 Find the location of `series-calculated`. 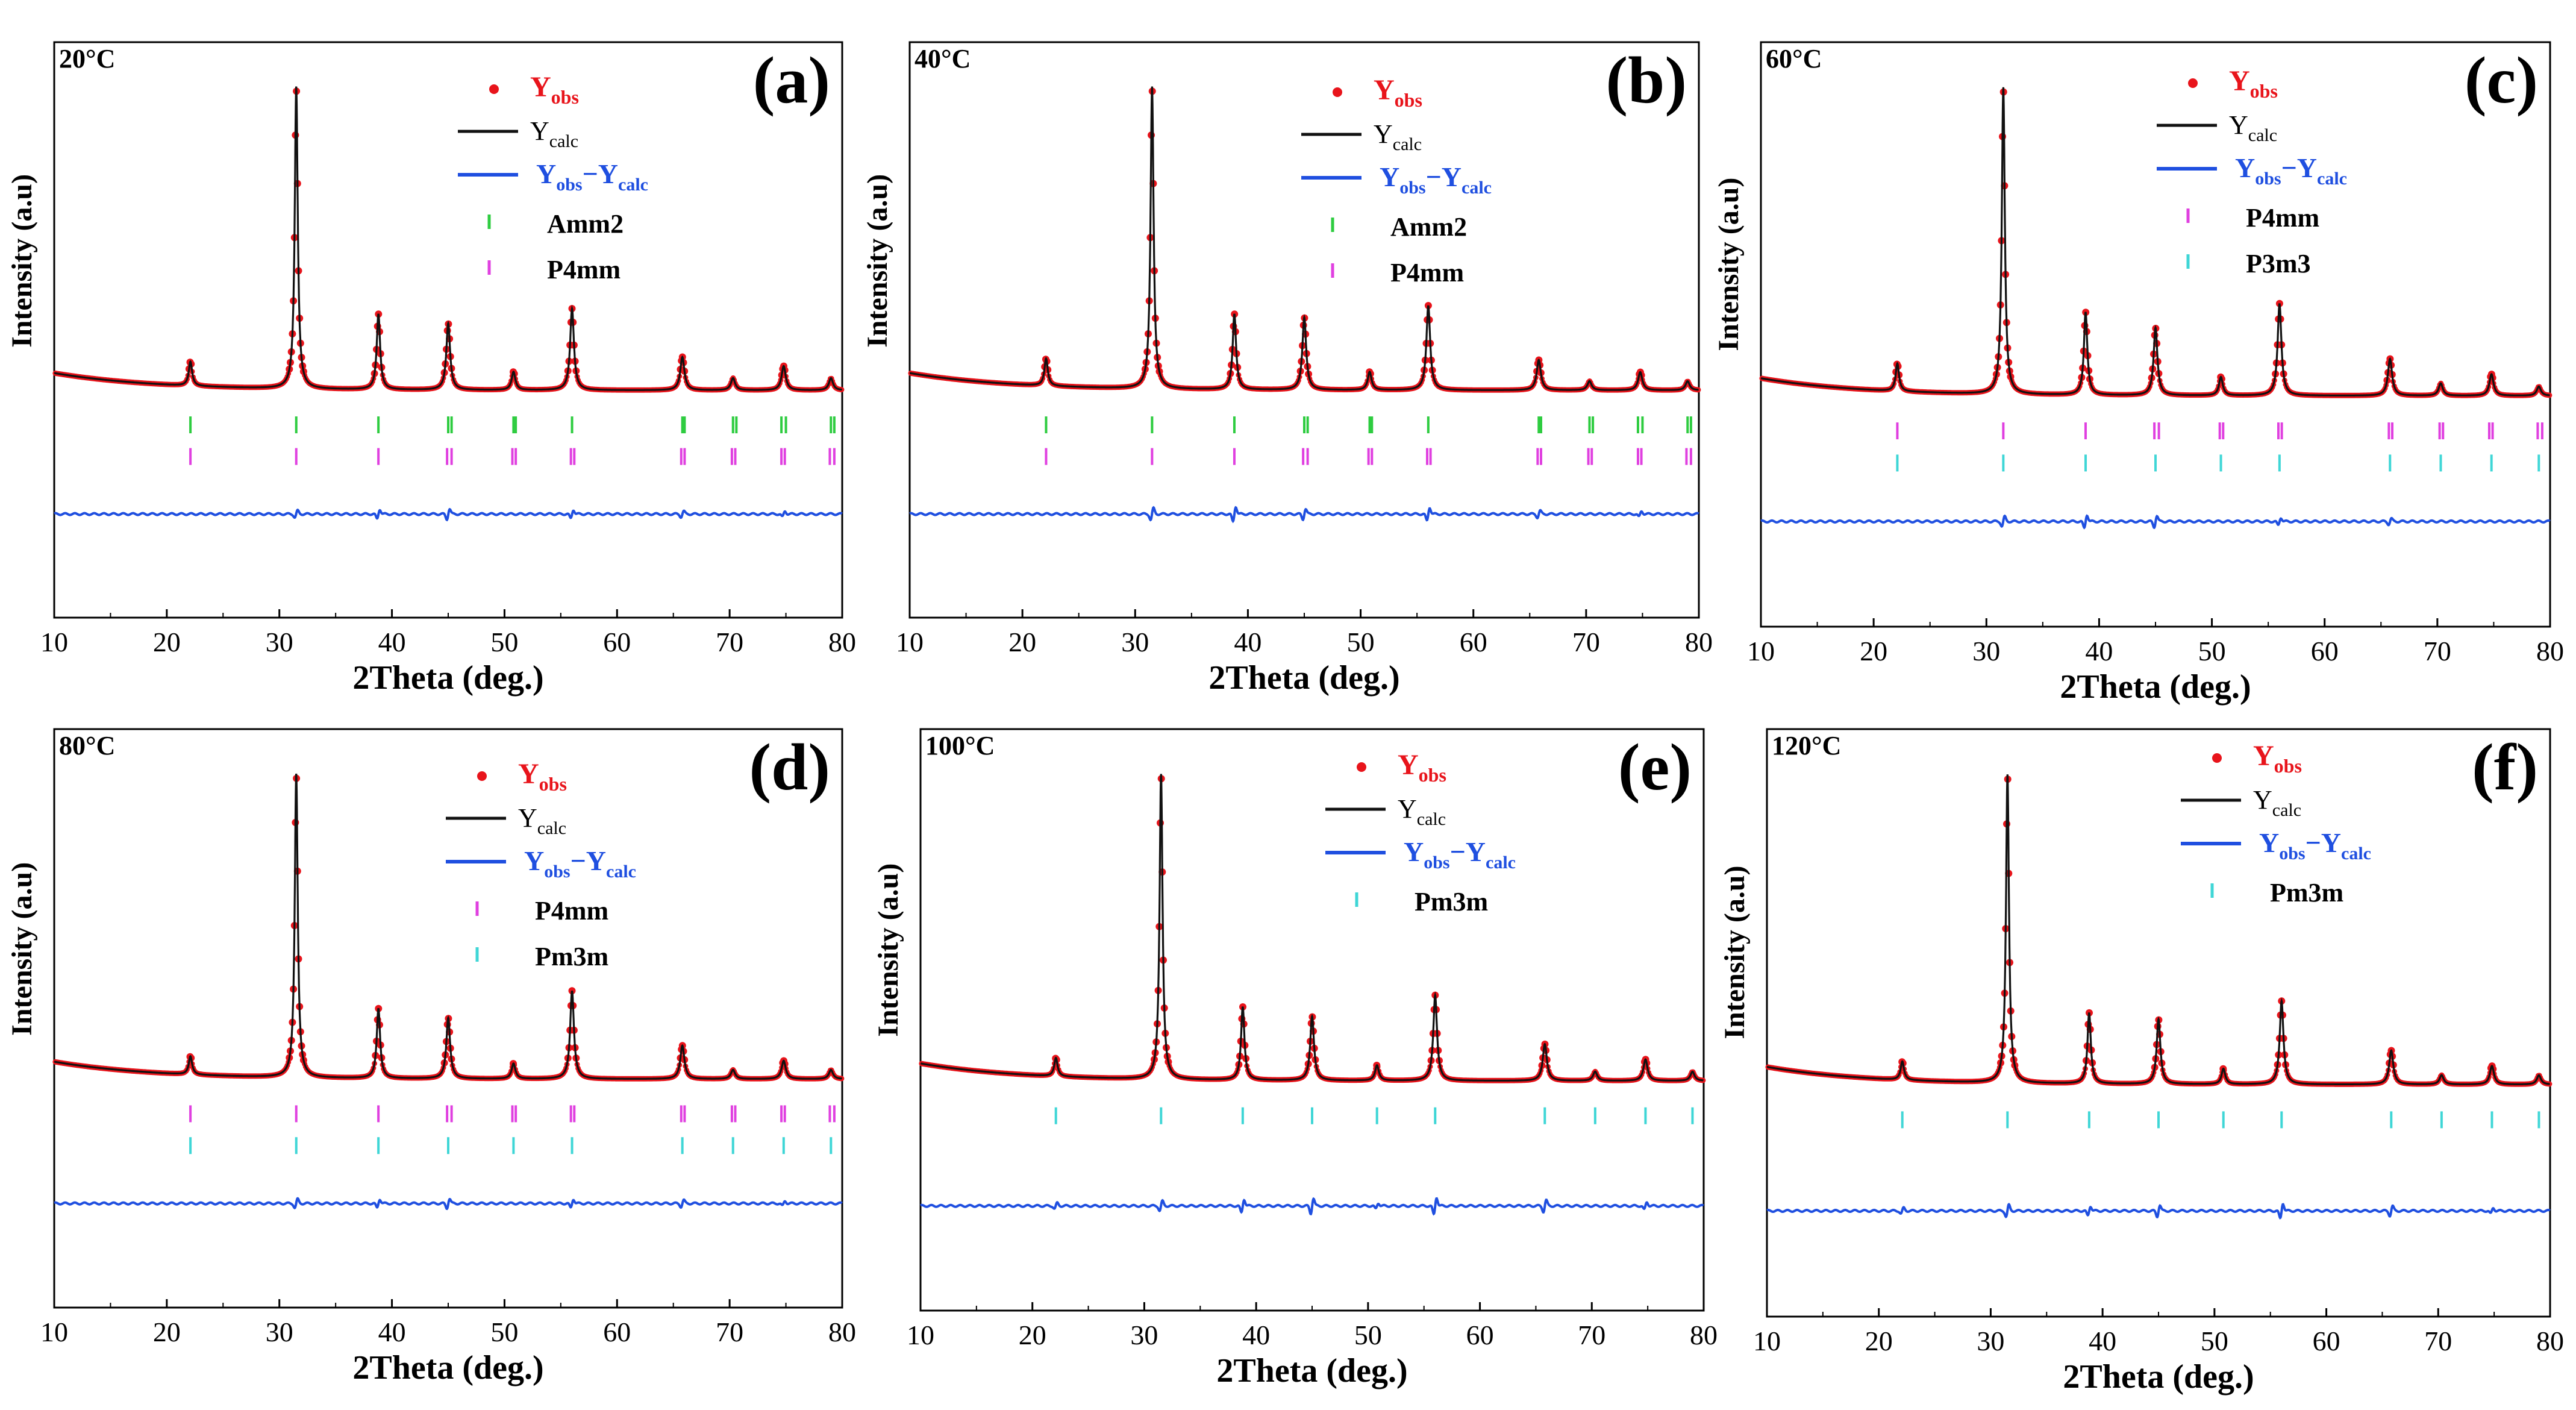

series-calculated is located at coordinates (449, 238).